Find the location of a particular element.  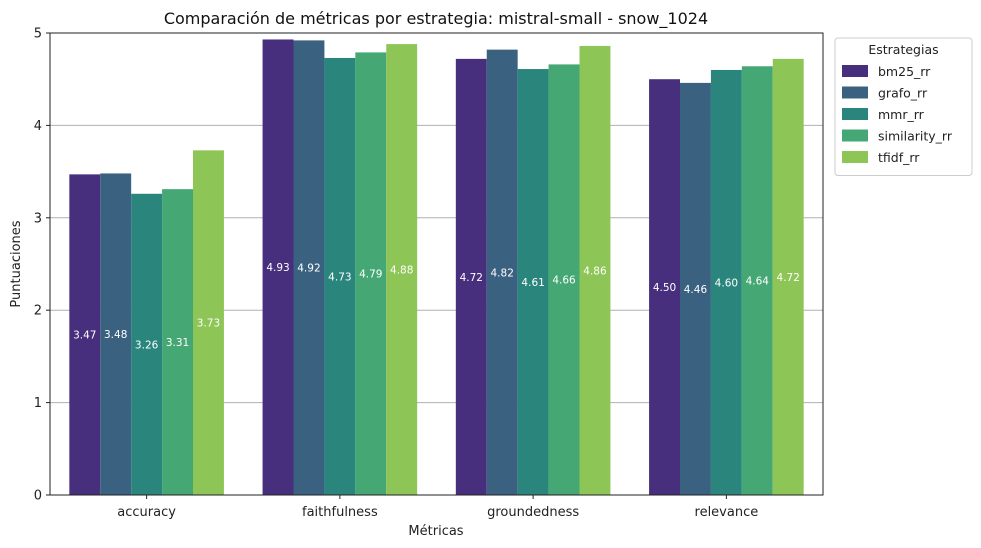

bar-value-label: 3.73 is located at coordinates (208, 324).